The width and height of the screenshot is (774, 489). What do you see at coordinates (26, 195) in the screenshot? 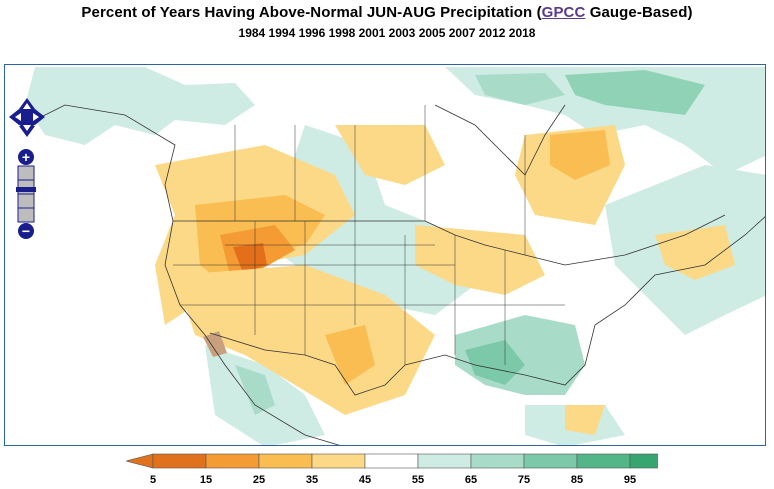
I see `zoom-control: + −` at bounding box center [26, 195].